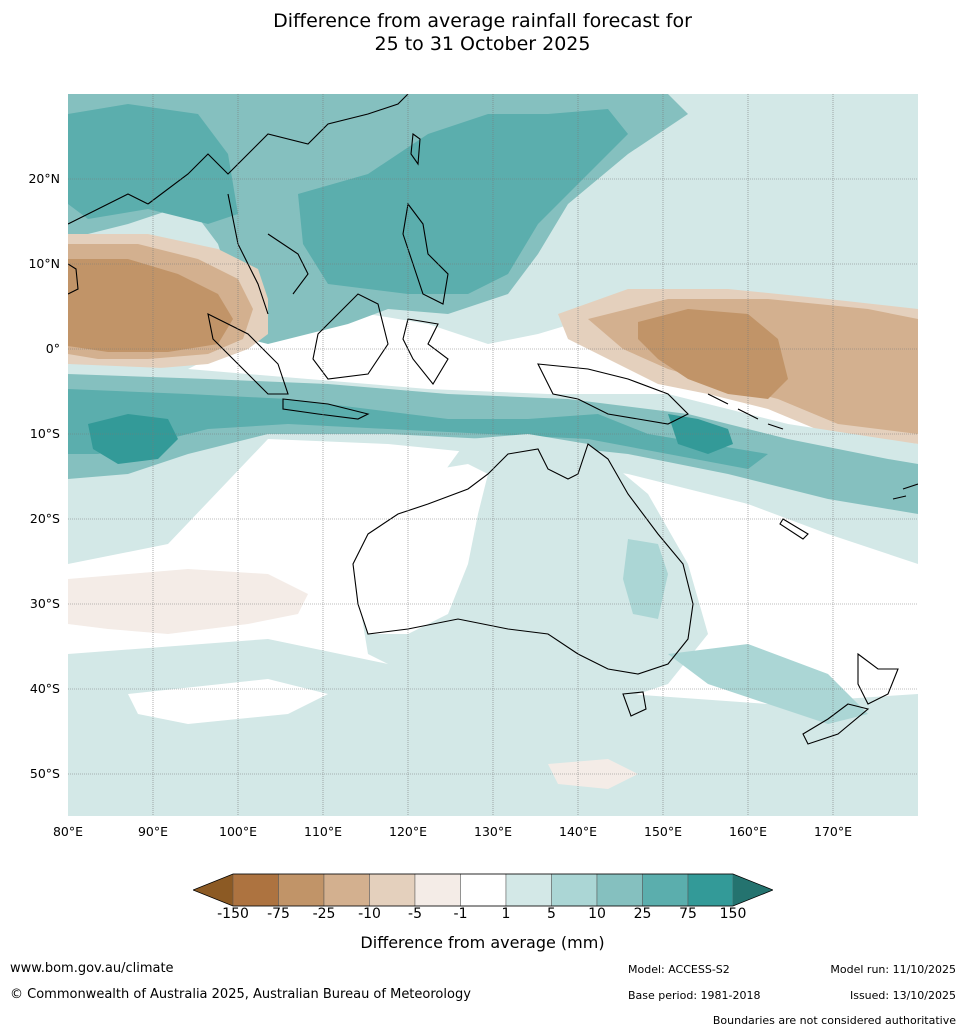 This screenshot has height=1035, width=965. What do you see at coordinates (108, 209) in the screenshot?
I see `coastline-india` at bounding box center [108, 209].